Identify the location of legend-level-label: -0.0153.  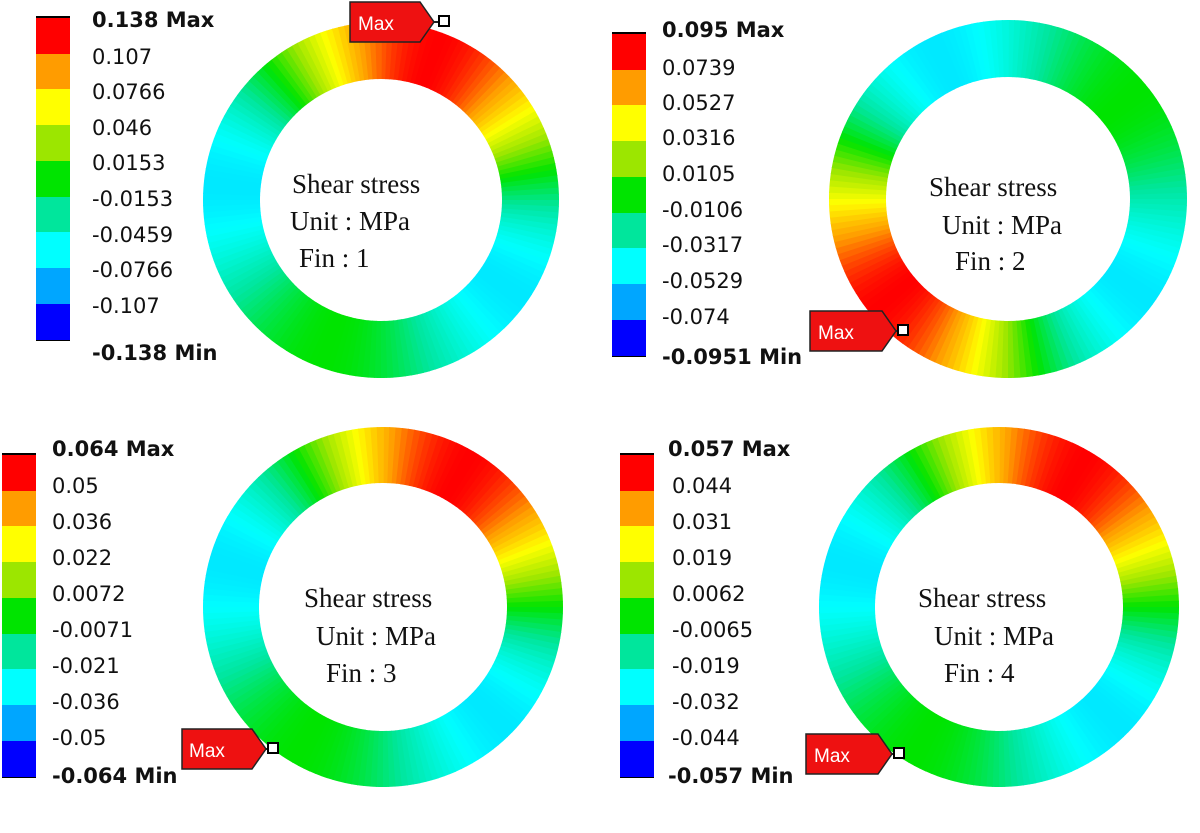
(133, 199).